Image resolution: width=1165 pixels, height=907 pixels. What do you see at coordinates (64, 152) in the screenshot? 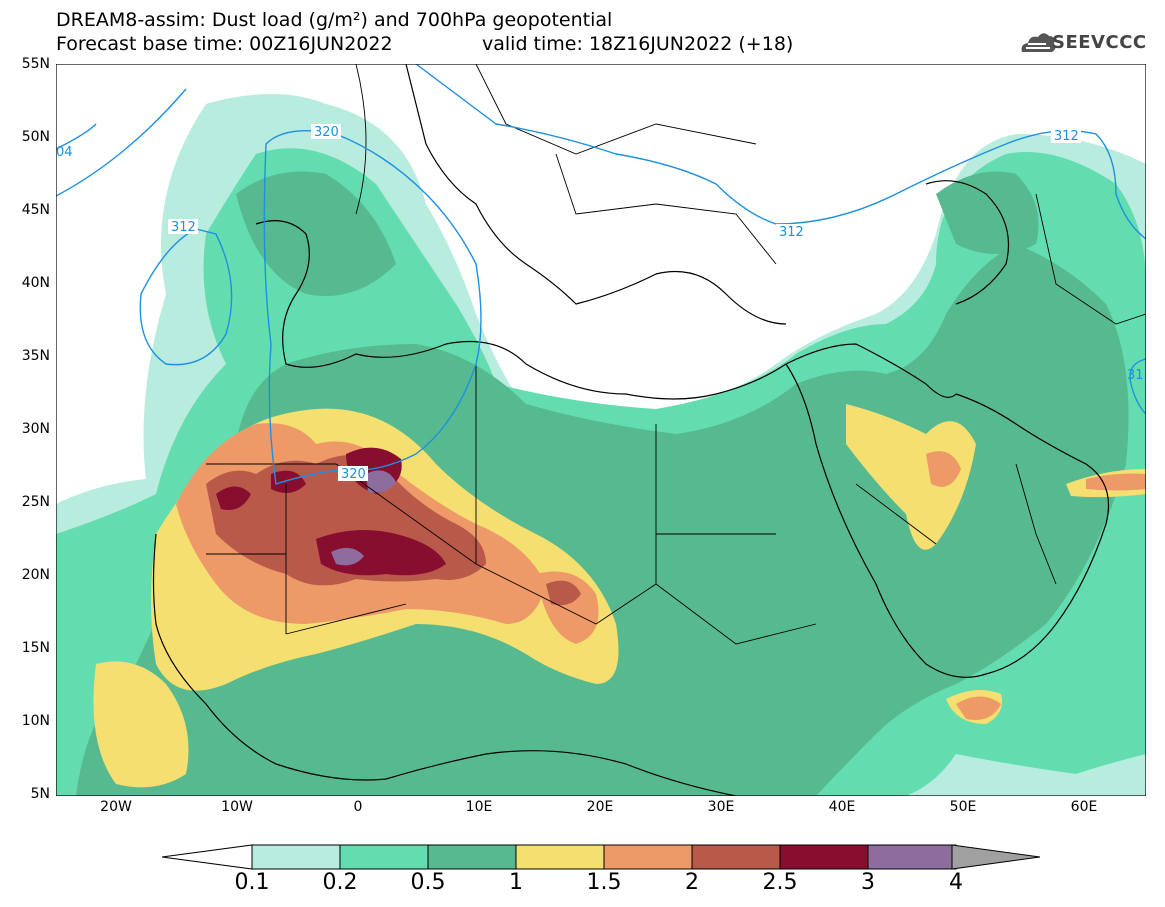
I see `contour-label: 04` at bounding box center [64, 152].